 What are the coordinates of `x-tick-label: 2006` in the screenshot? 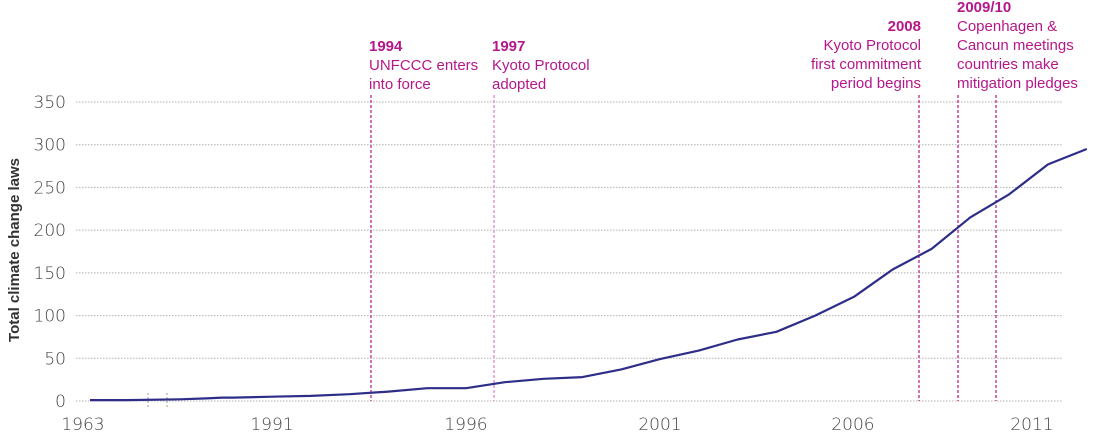 It's located at (852, 425).